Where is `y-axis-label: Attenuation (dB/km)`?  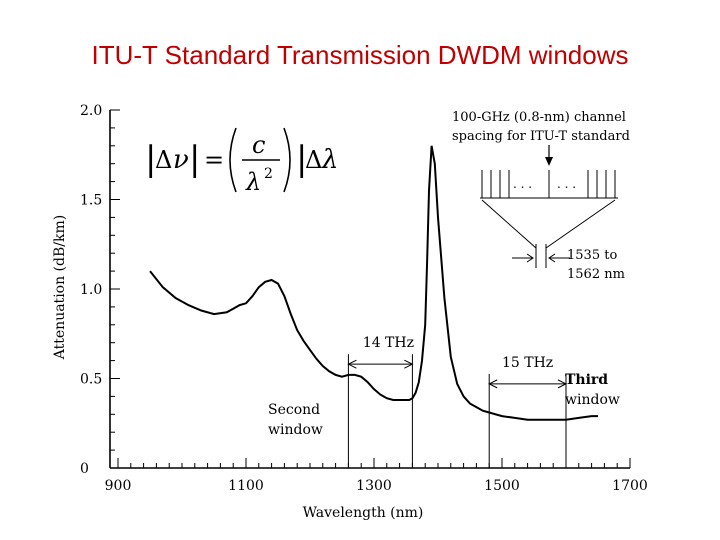
y-axis-label: Attenuation (dB/km) is located at coordinates (60, 287).